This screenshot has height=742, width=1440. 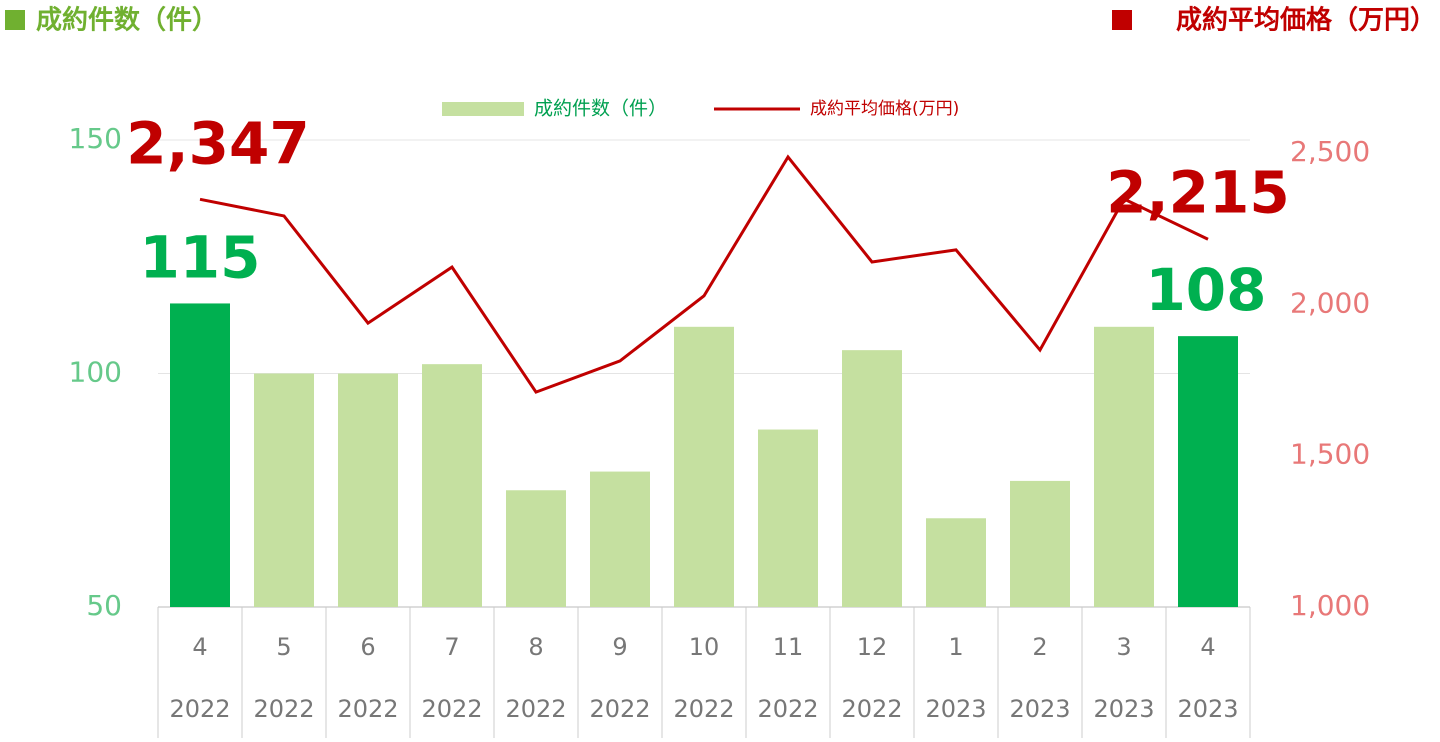 What do you see at coordinates (1123, 647) in the screenshot?
I see `x-tick-label: 3` at bounding box center [1123, 647].